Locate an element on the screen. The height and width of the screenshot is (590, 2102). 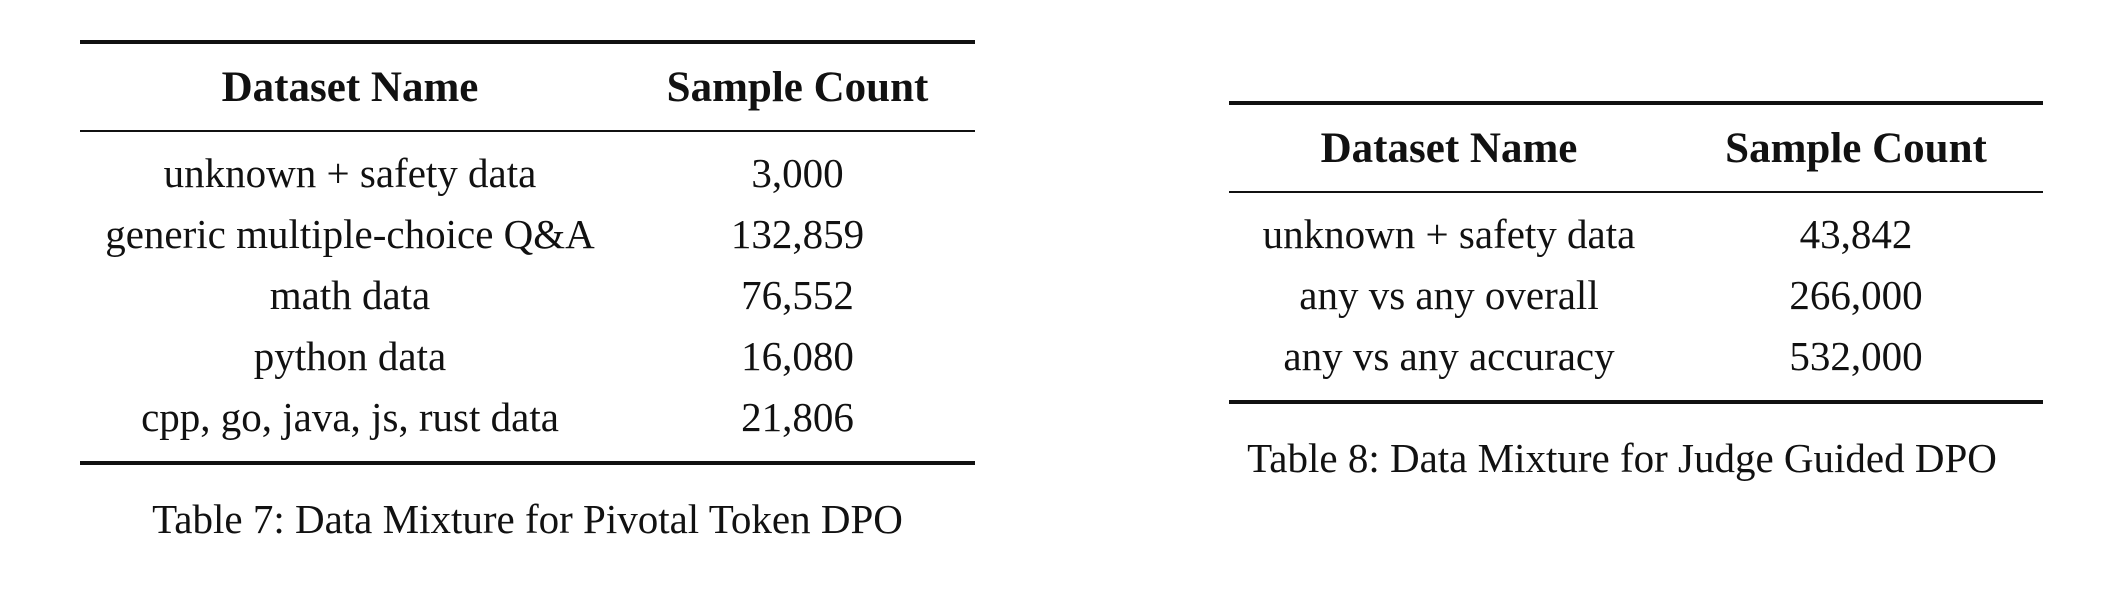
table-row: unknown + safety data 3,000 is located at coordinates (527, 167).